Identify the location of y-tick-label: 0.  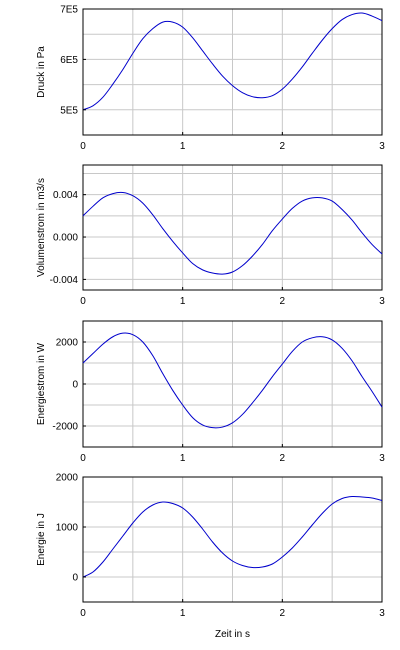
(75, 578).